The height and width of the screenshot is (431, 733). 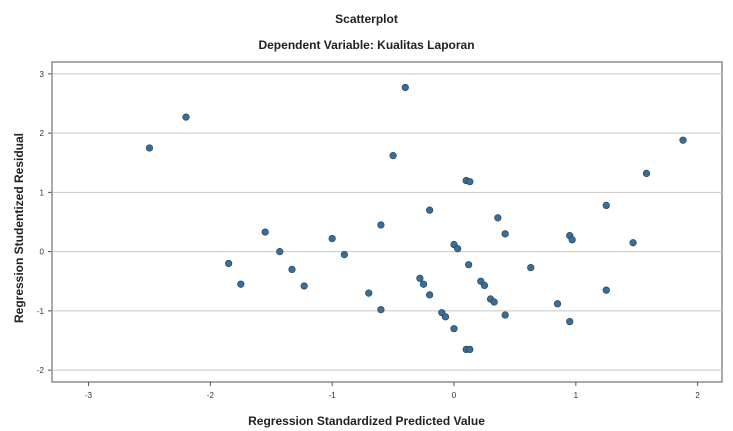 I want to click on x-tick-label: -2, so click(x=211, y=395).